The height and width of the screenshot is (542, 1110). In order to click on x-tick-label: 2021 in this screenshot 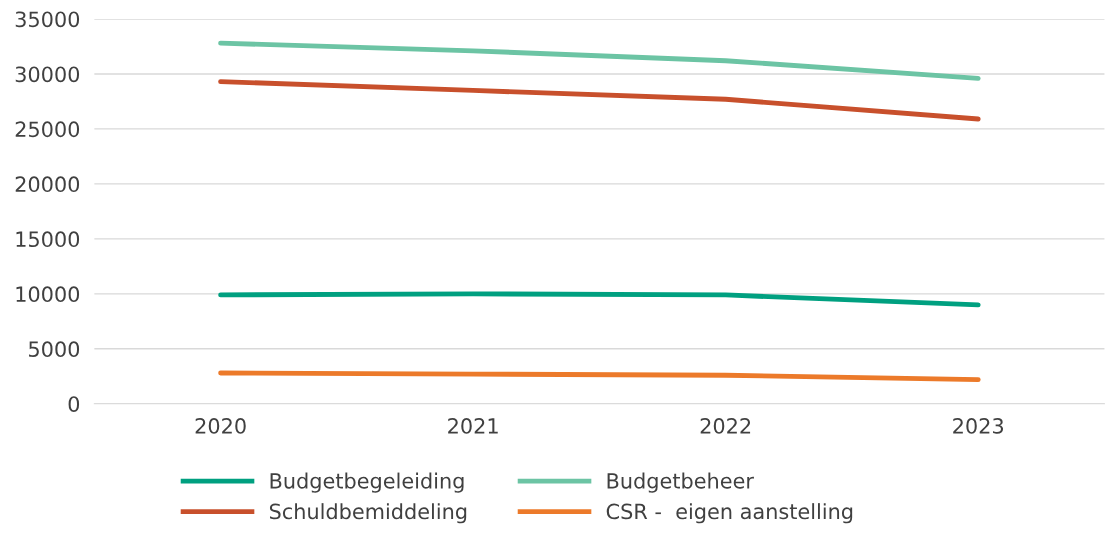, I will do `click(473, 426)`.